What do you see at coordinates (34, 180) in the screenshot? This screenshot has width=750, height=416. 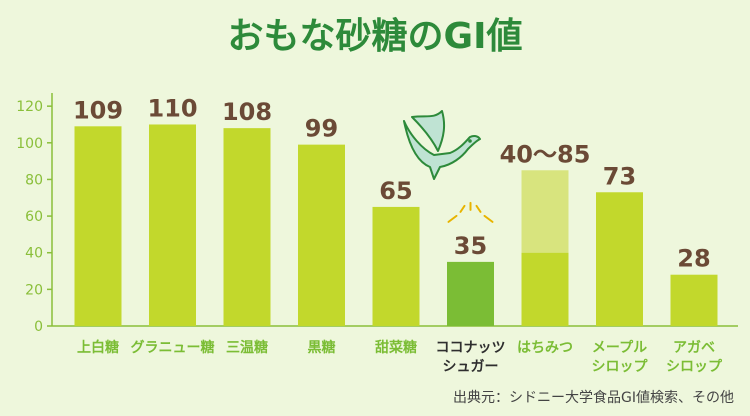 I see `y-tick-label: 80` at bounding box center [34, 180].